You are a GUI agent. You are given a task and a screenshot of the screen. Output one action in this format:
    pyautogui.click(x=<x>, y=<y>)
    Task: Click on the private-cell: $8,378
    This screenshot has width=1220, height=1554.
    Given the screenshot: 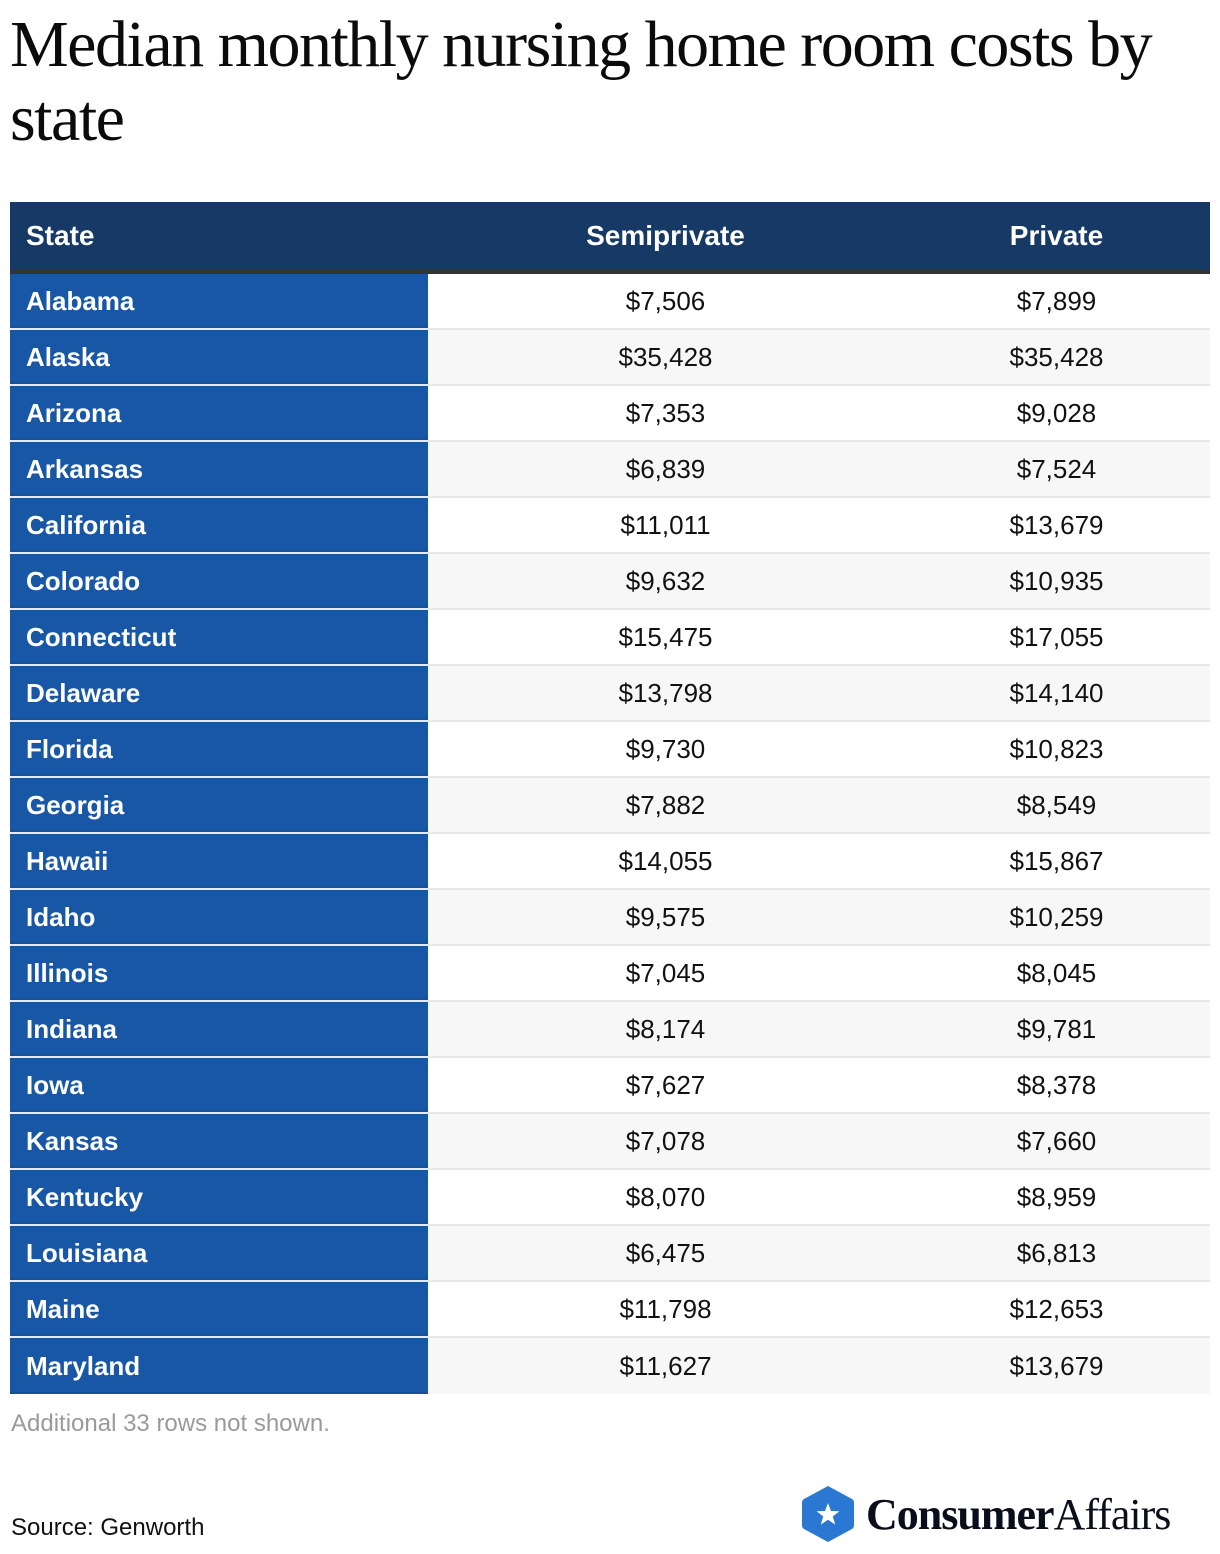 What is the action you would take?
    pyautogui.click(x=1056, y=1085)
    